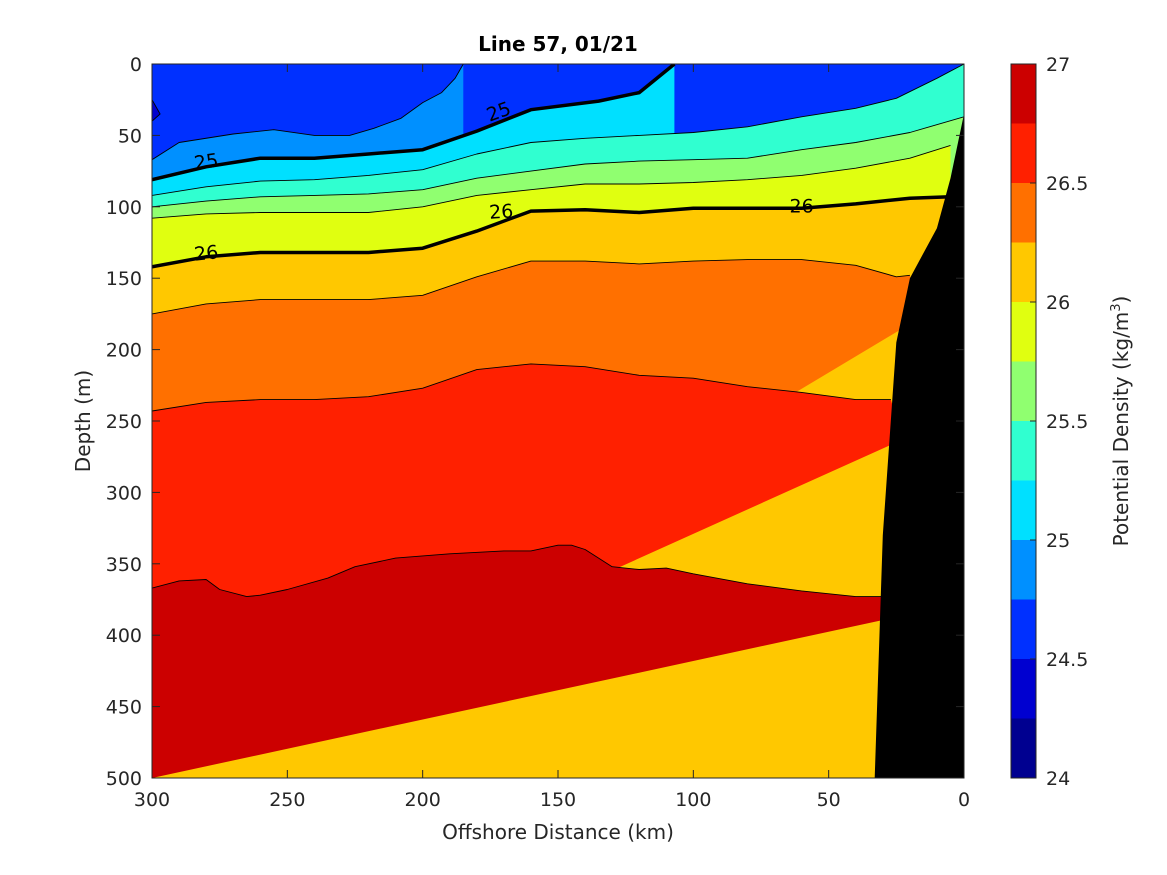 This screenshot has height=875, width=1167. Describe the element at coordinates (558, 832) in the screenshot. I see `x-axis-label: Offshore Distance (km)` at that location.